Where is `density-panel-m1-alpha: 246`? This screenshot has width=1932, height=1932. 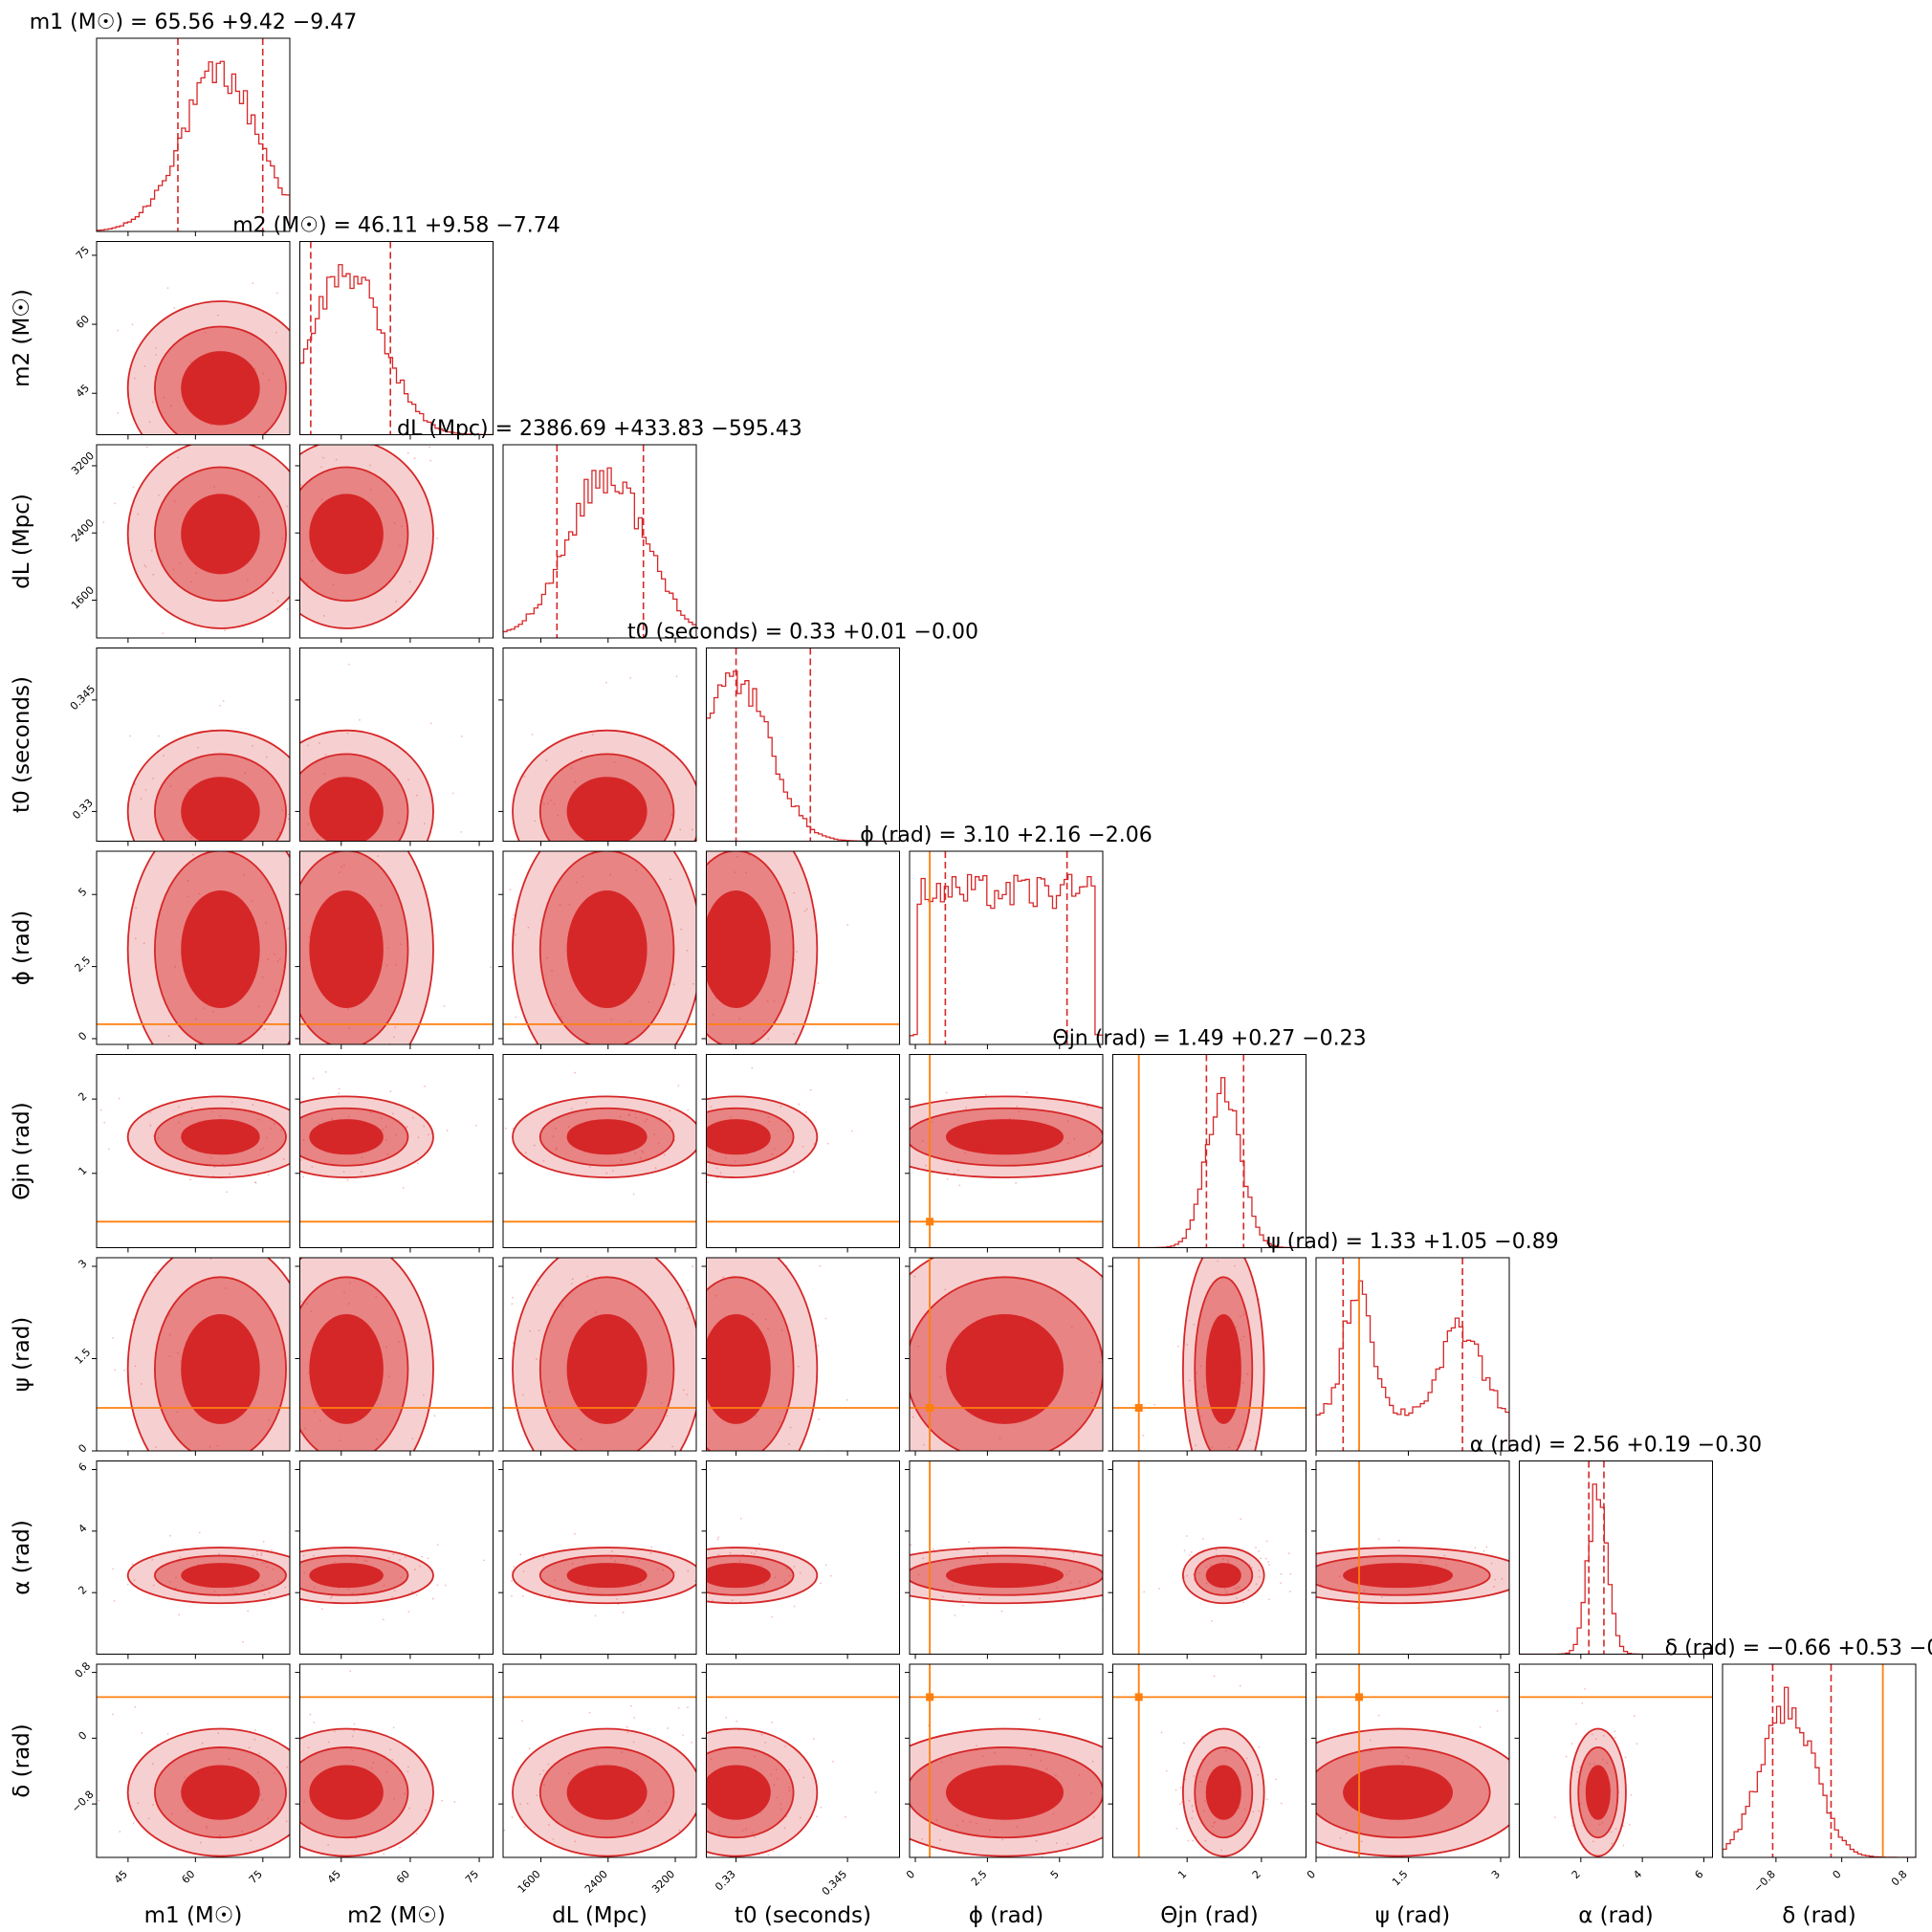
density-panel-m1-alpha: 246 is located at coordinates (183, 1559).